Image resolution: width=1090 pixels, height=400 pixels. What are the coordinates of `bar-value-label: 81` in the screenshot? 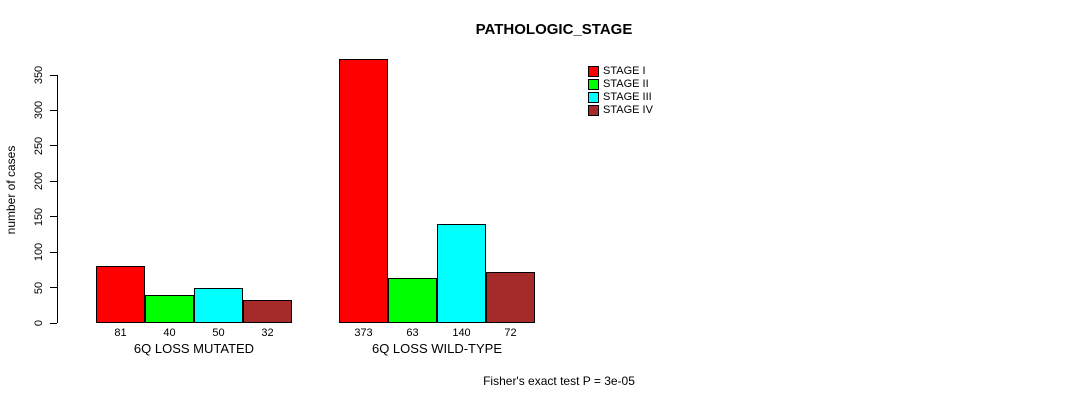 It's located at (120, 333).